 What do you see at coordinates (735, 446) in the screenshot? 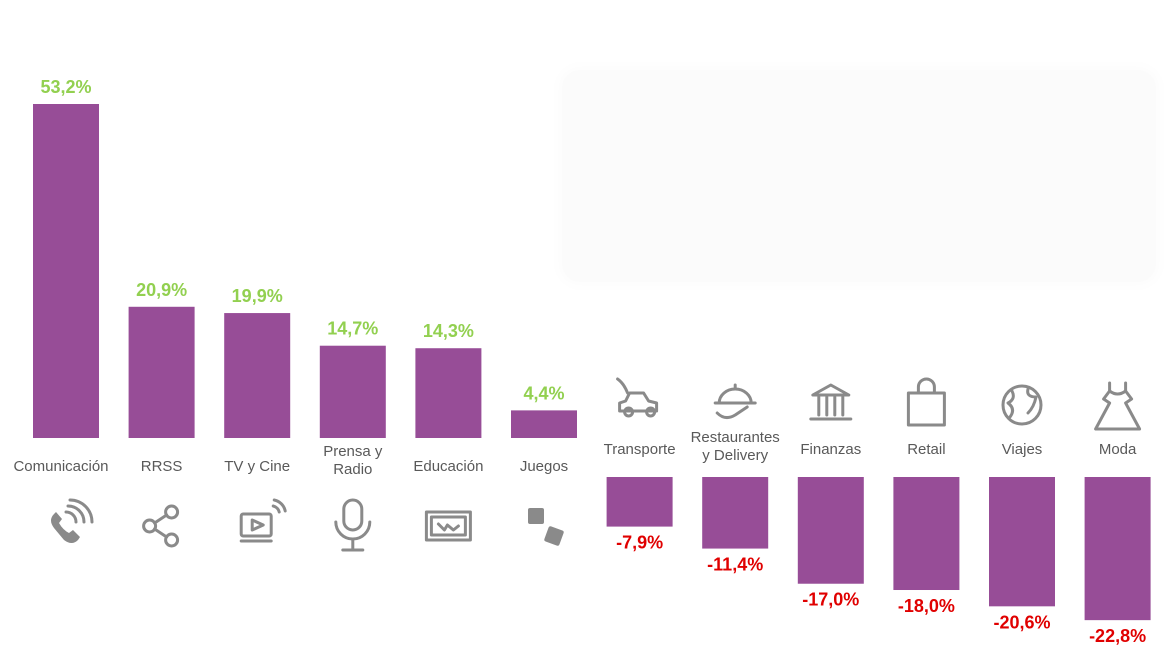
I see `category-label-restaurantes-y-delivery: Restaurantes y Delivery` at bounding box center [735, 446].